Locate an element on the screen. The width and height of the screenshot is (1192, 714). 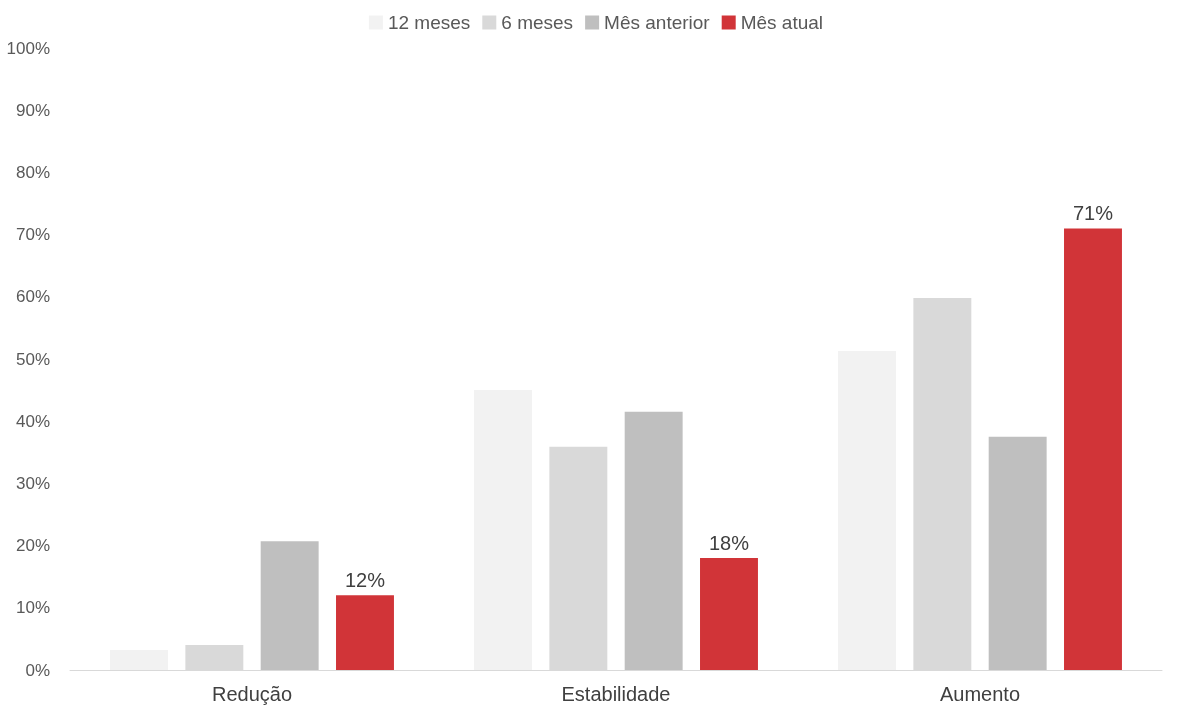
y-tick-label: 30% is located at coordinates (32, 483).